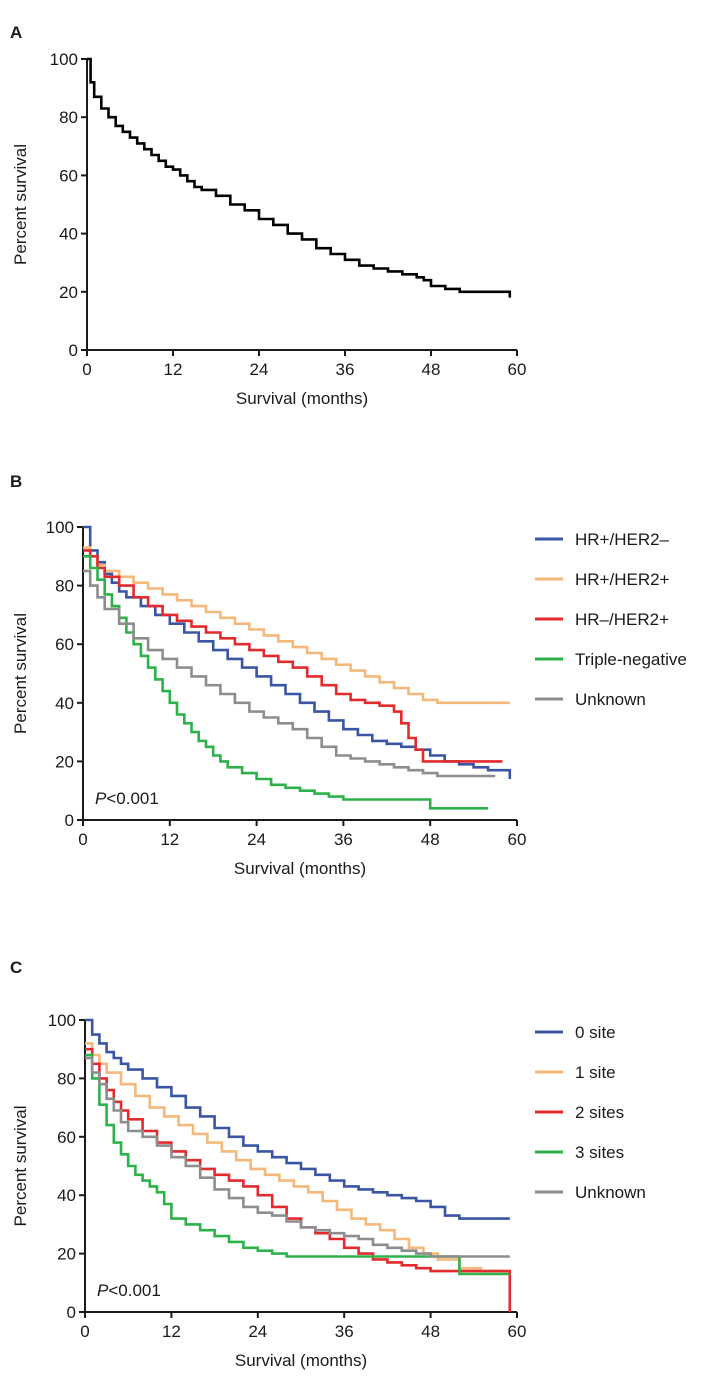 Image resolution: width=718 pixels, height=1391 pixels. Describe the element at coordinates (599, 1112) in the screenshot. I see `legend-label: 2 sites` at that location.